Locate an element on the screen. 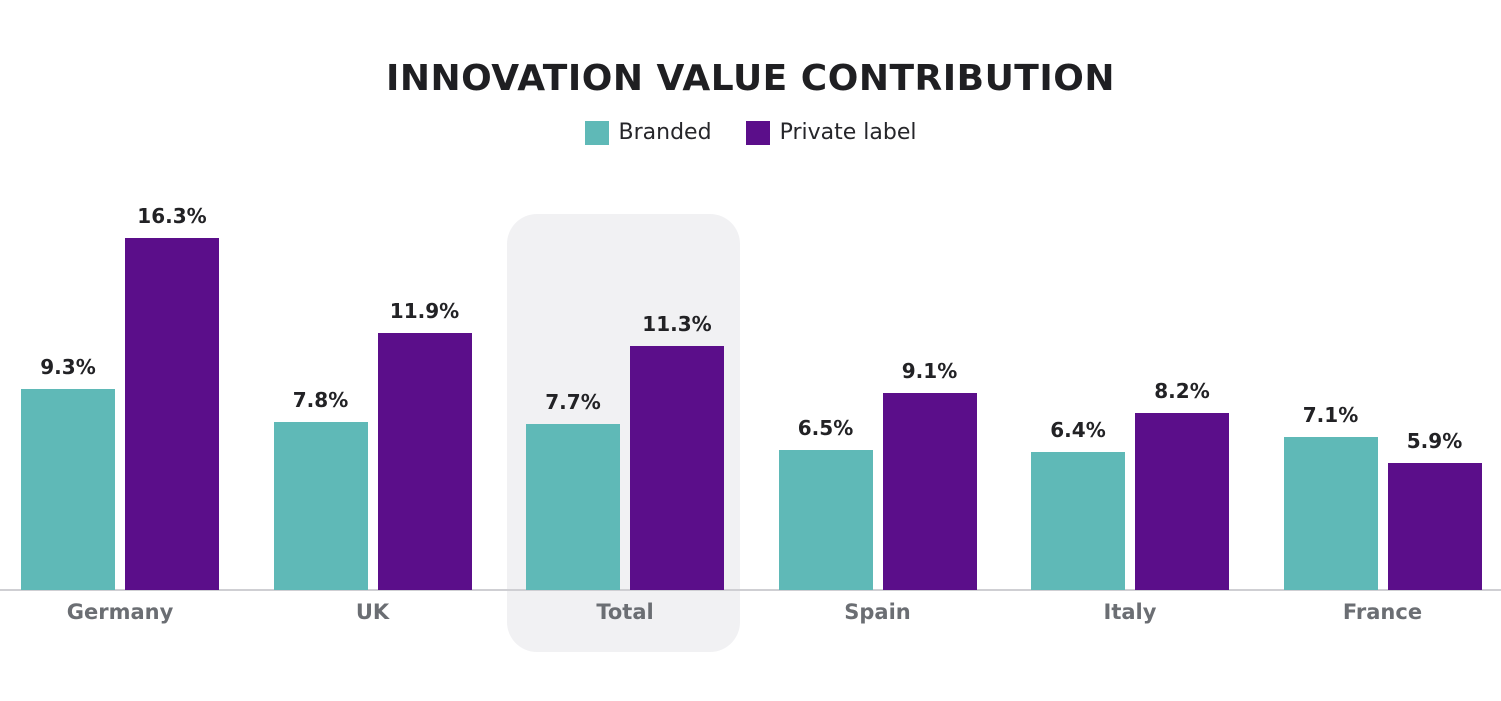 Image resolution: width=1501 pixels, height=701 pixels. bar-italy-branded is located at coordinates (1078, 520).